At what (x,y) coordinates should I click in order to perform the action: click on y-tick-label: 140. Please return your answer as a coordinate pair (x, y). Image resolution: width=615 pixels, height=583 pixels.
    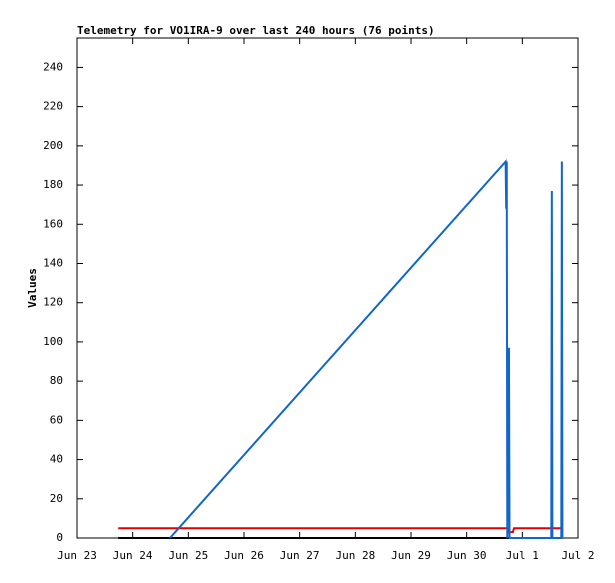
    Looking at the image, I should click on (53, 262).